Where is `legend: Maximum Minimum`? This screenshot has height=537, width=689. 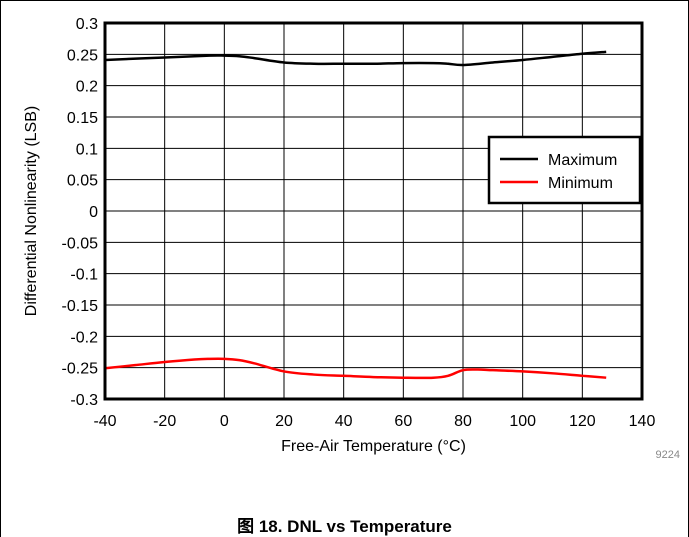 legend: Maximum Minimum is located at coordinates (564, 170).